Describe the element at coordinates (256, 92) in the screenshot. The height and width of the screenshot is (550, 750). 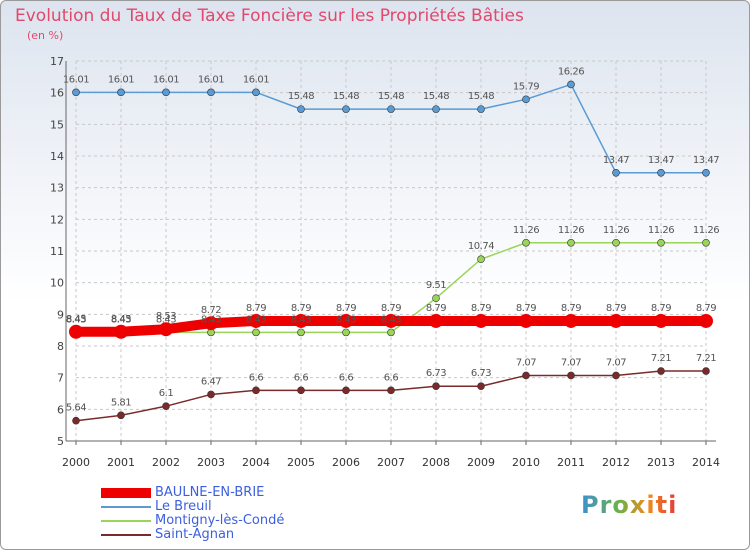
I see `data-point-le-breuil-2004` at that location.